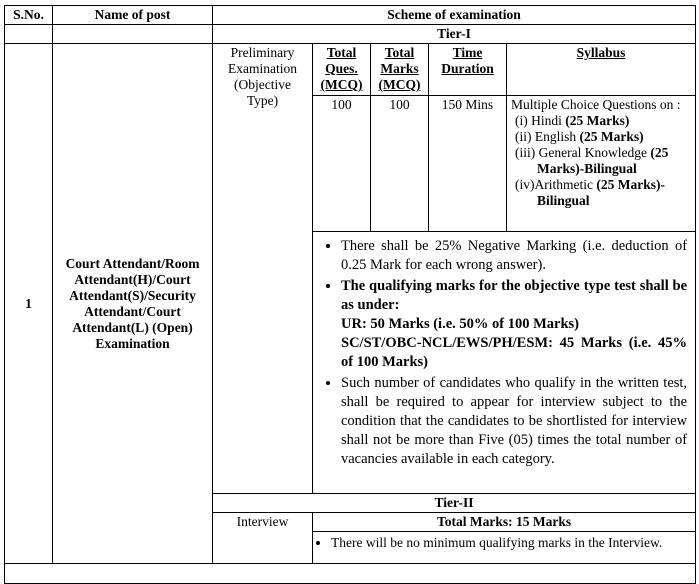 The height and width of the screenshot is (584, 699). What do you see at coordinates (399, 69) in the screenshot?
I see `col-total-marks: Total Marks (MCQ)` at bounding box center [399, 69].